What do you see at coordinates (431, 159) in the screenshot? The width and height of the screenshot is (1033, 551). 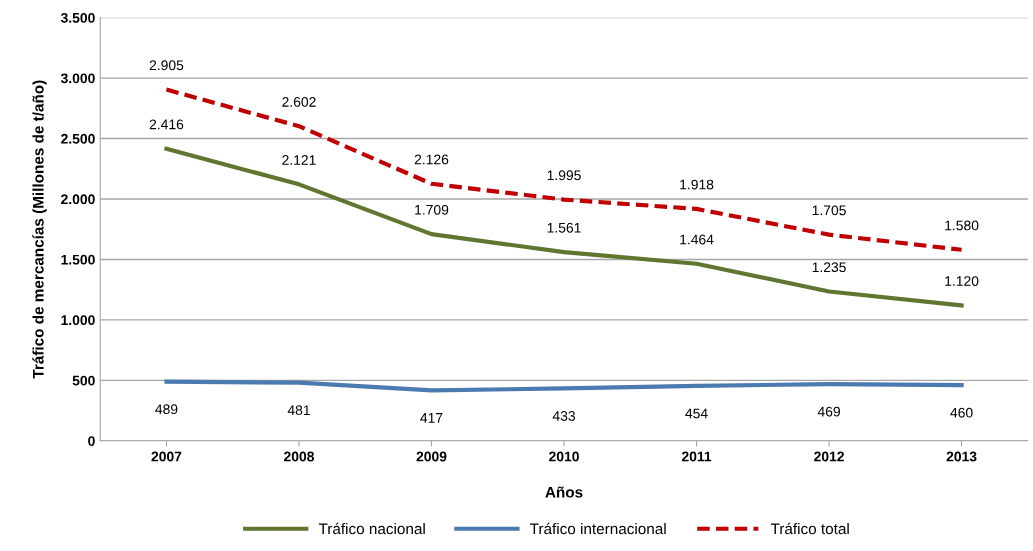 I see `data-label: 2.126` at bounding box center [431, 159].